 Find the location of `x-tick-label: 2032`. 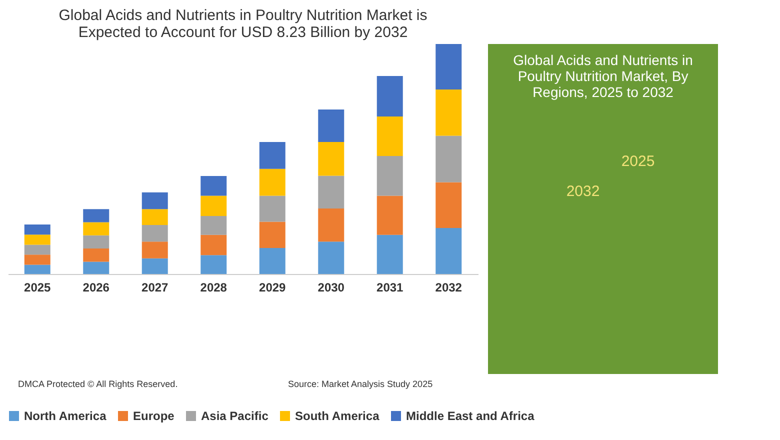

x-tick-label: 2032 is located at coordinates (448, 287).